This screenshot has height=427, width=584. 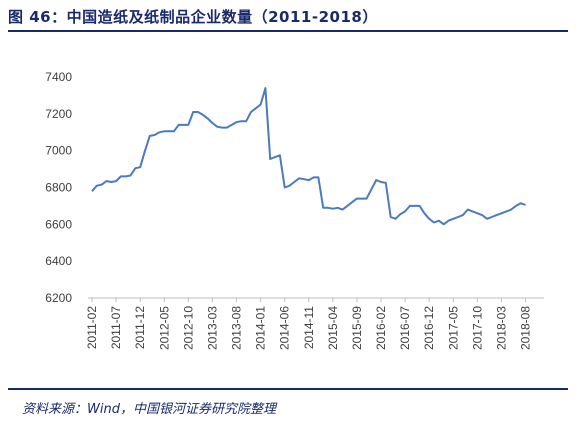 What do you see at coordinates (429, 328) in the screenshot?
I see `x-tick-label: 2016-12` at bounding box center [429, 328].